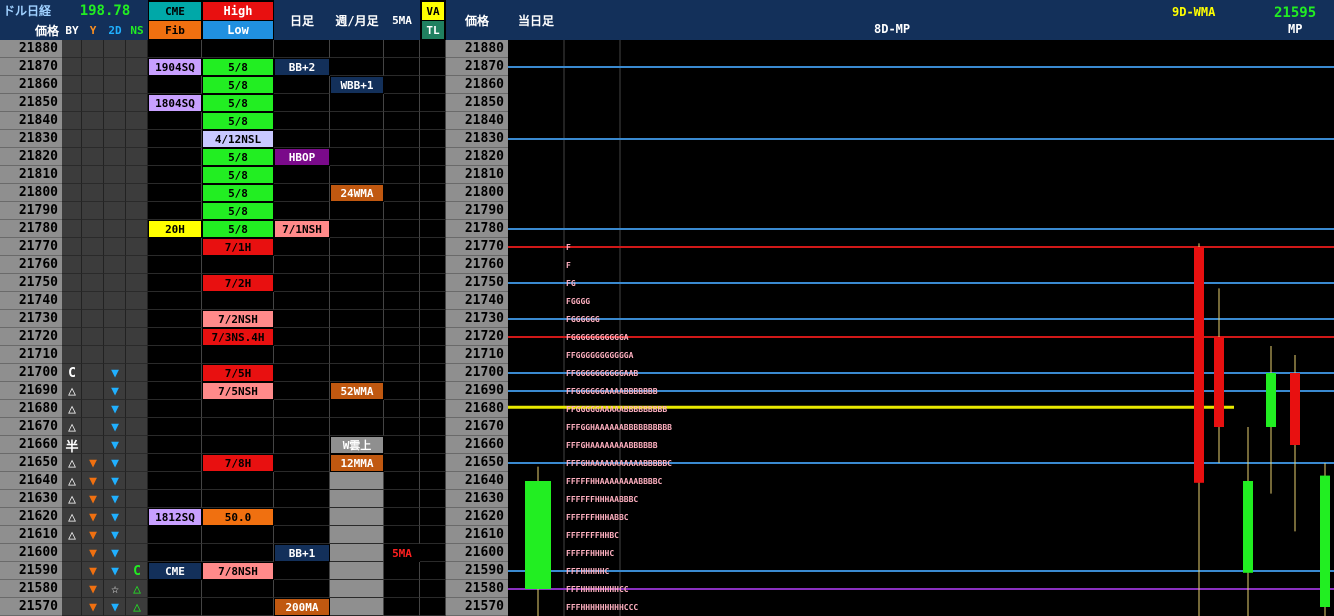 The image size is (1334, 616). Describe the element at coordinates (31, 139) in the screenshot. I see `price-cell: 21830` at that location.